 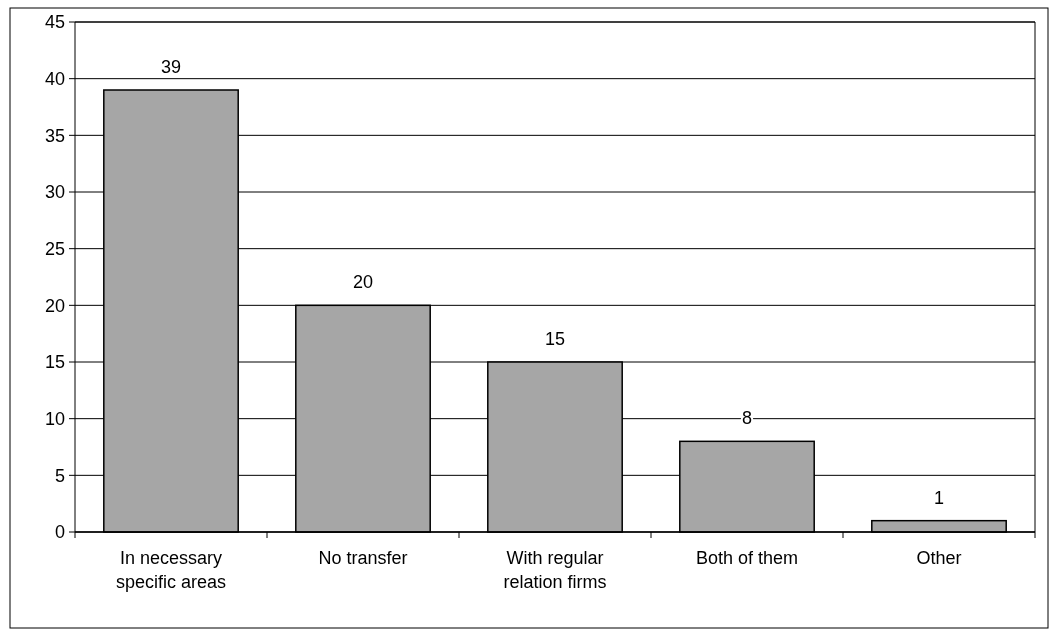 What do you see at coordinates (363, 282) in the screenshot?
I see `data-label: 20` at bounding box center [363, 282].